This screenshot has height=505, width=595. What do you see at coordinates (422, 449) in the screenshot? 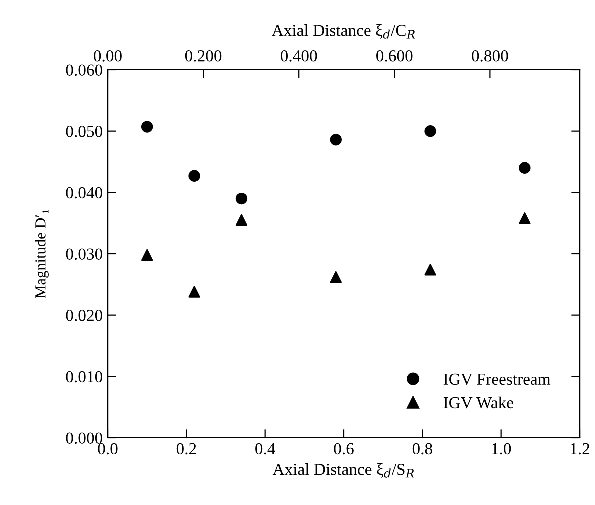
I see `x-tick-label: 0.8` at bounding box center [422, 449].